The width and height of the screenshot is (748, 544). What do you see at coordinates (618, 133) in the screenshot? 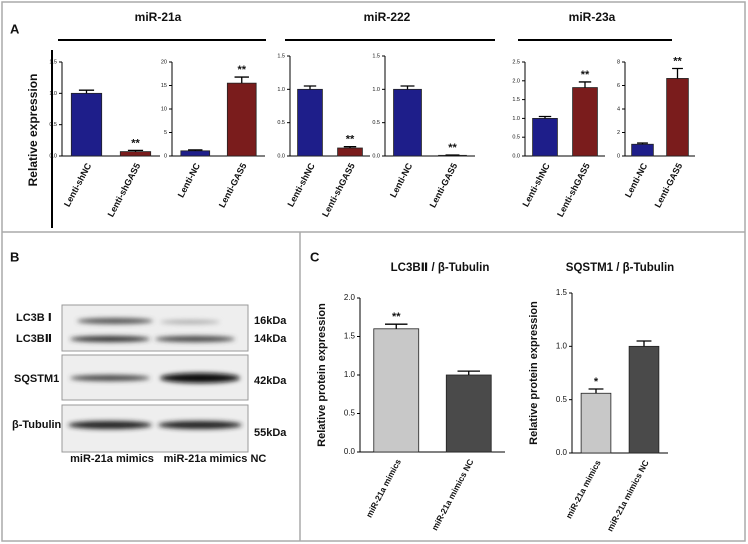
I see `y-tick-label: 2` at bounding box center [618, 133].